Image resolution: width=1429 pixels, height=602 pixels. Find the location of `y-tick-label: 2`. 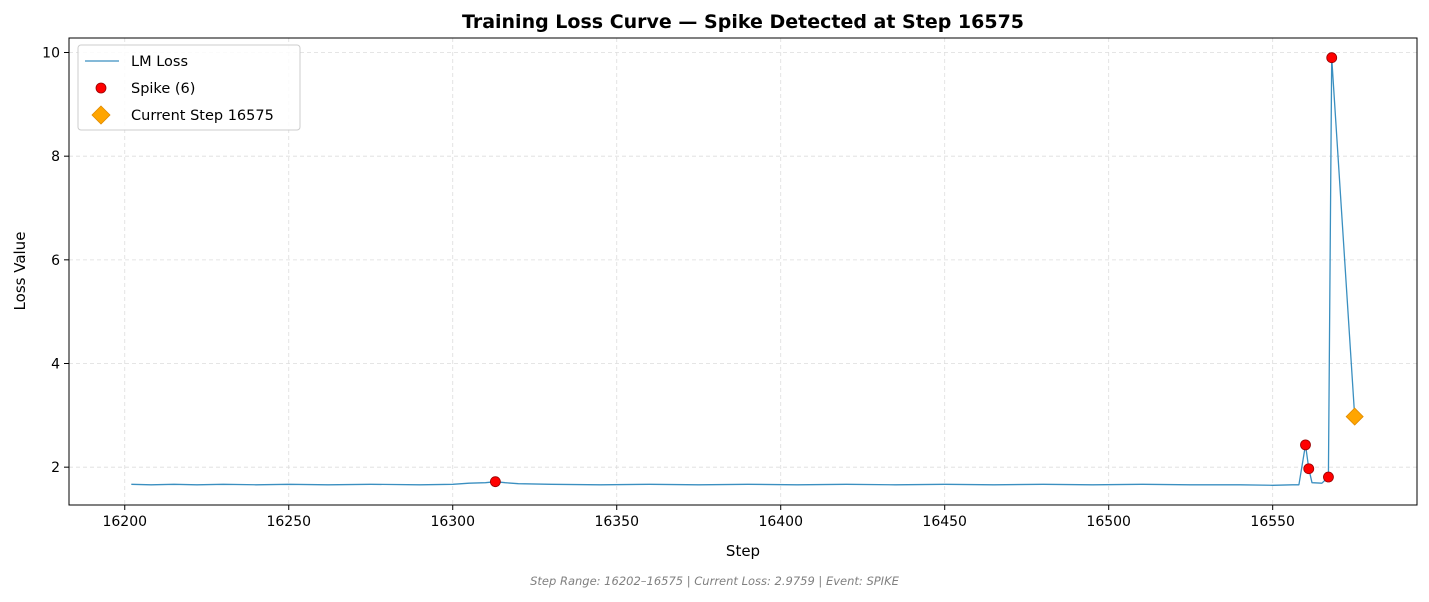

y-tick-label: 2 is located at coordinates (55, 468).